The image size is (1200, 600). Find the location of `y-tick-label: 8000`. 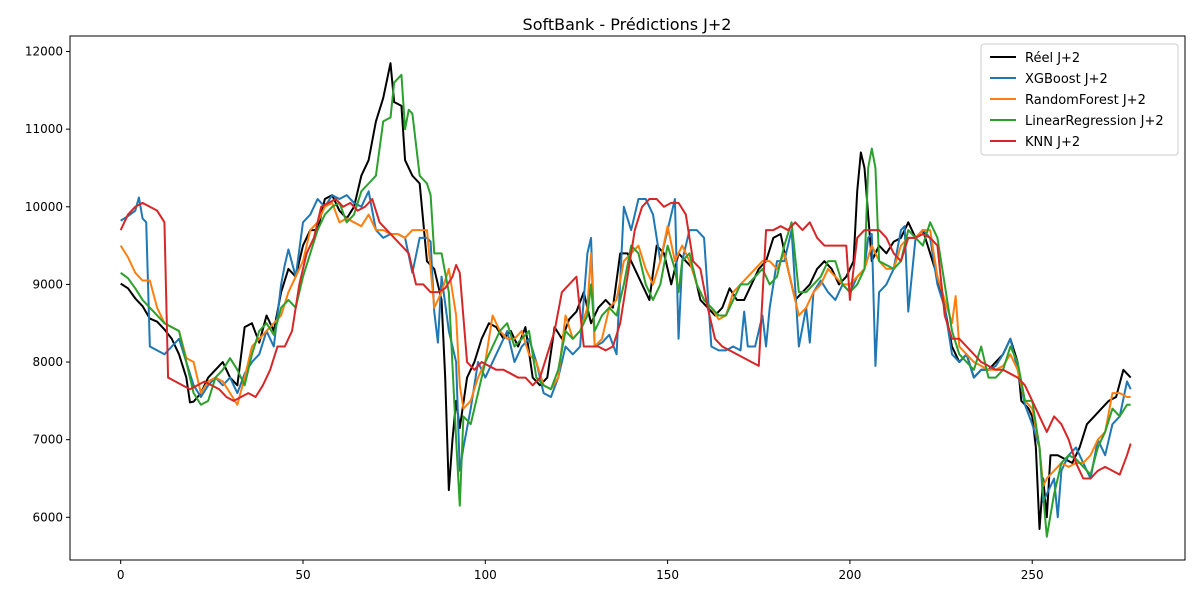

y-tick-label: 8000 is located at coordinates (47, 362).